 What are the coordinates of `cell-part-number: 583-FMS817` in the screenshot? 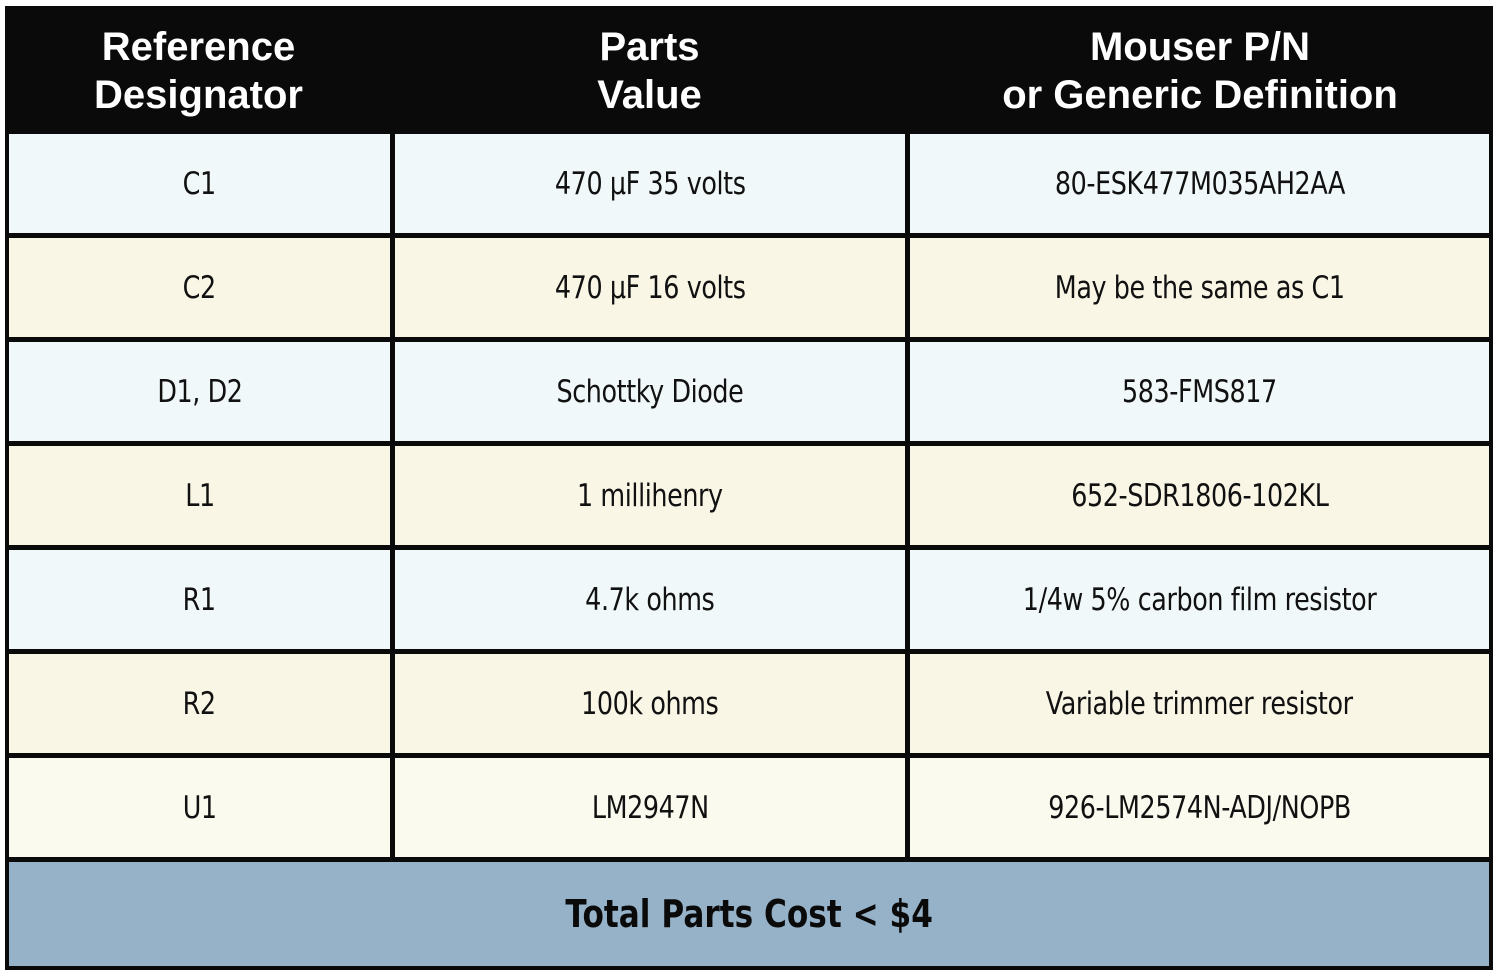 It's located at (1199, 391).